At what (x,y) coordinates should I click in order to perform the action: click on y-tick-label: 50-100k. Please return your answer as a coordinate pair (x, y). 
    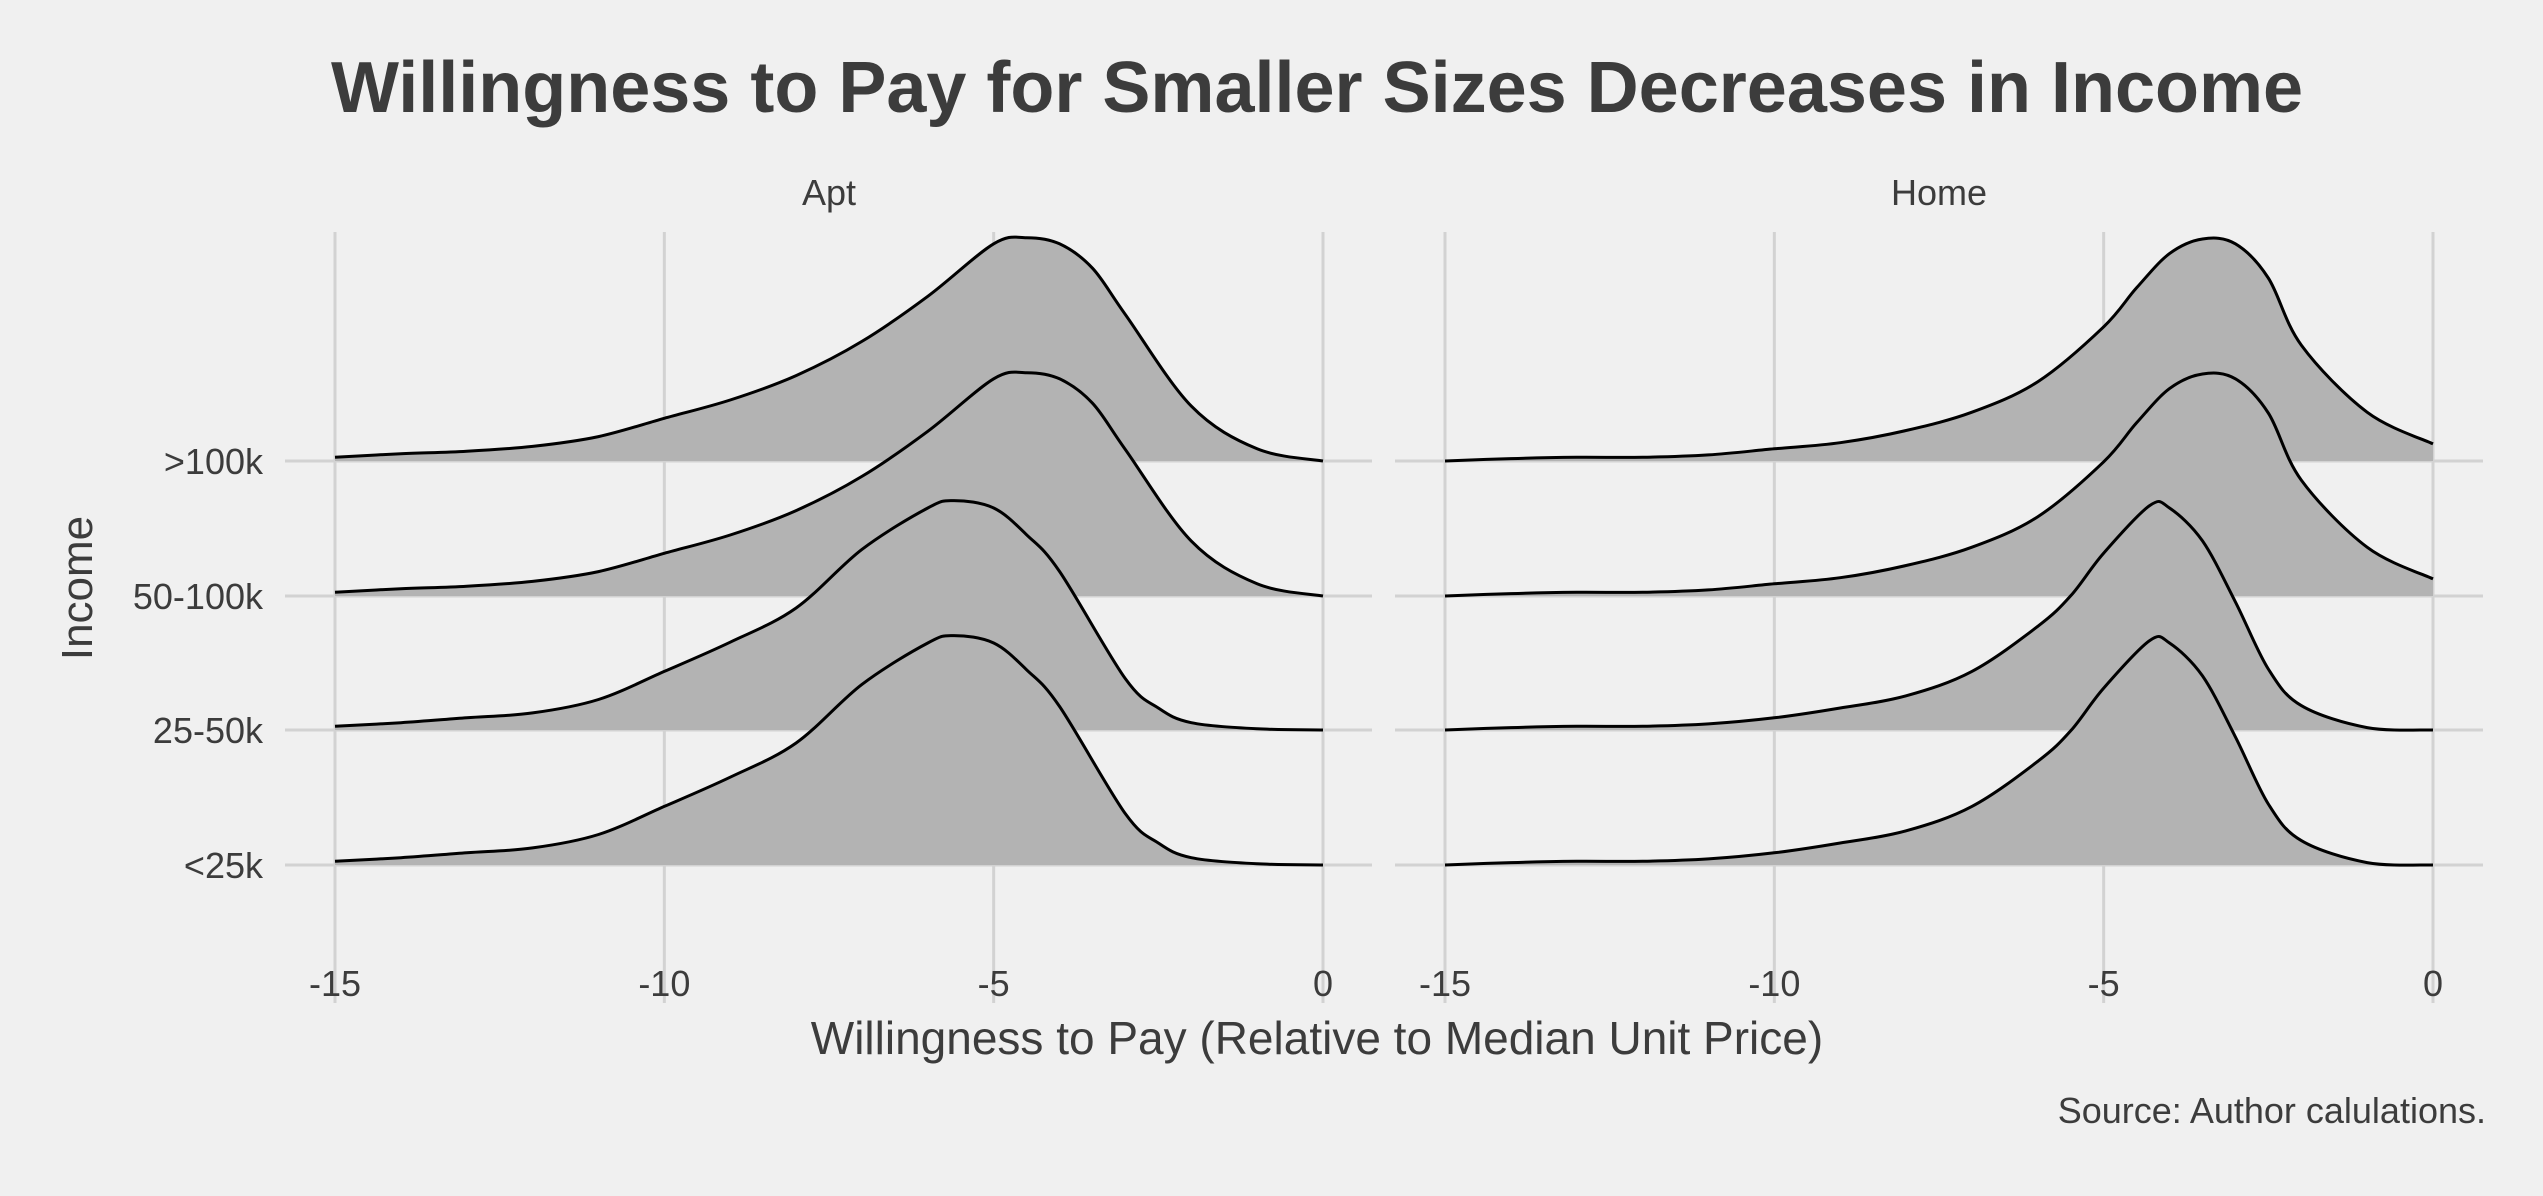
    Looking at the image, I should click on (198, 596).